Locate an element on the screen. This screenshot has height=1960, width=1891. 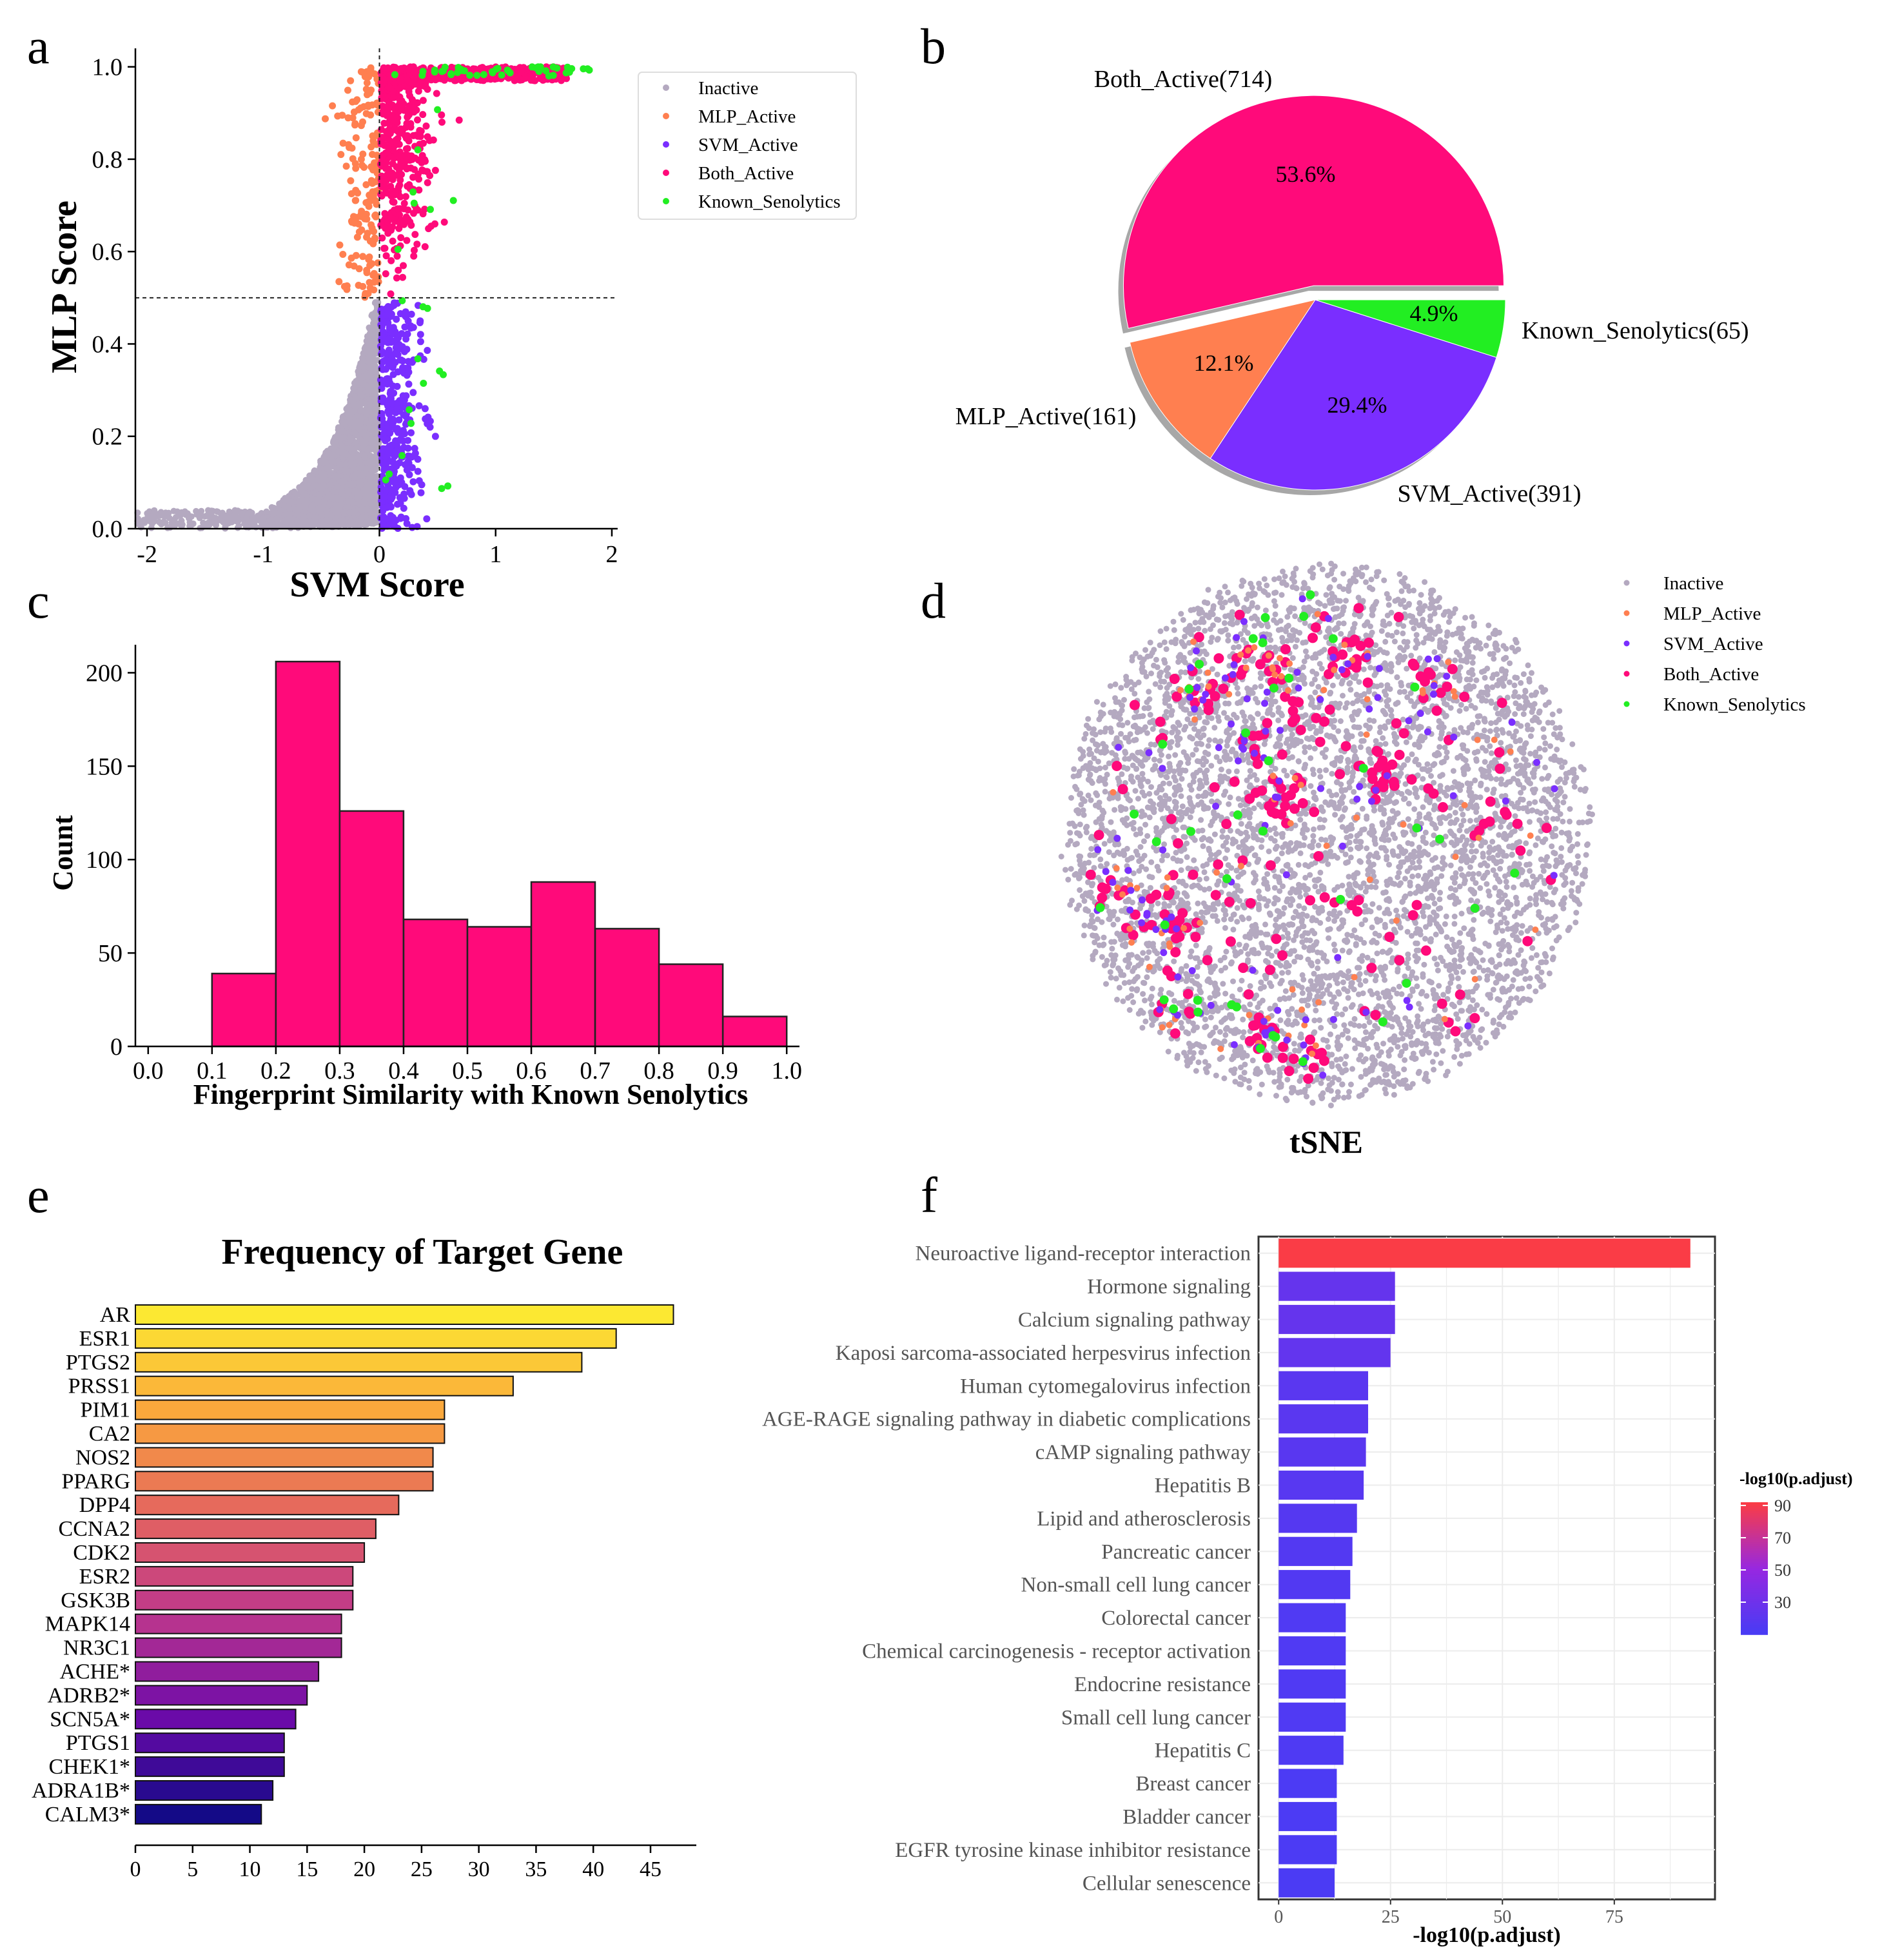
legend-marker is located at coordinates (666, 144).